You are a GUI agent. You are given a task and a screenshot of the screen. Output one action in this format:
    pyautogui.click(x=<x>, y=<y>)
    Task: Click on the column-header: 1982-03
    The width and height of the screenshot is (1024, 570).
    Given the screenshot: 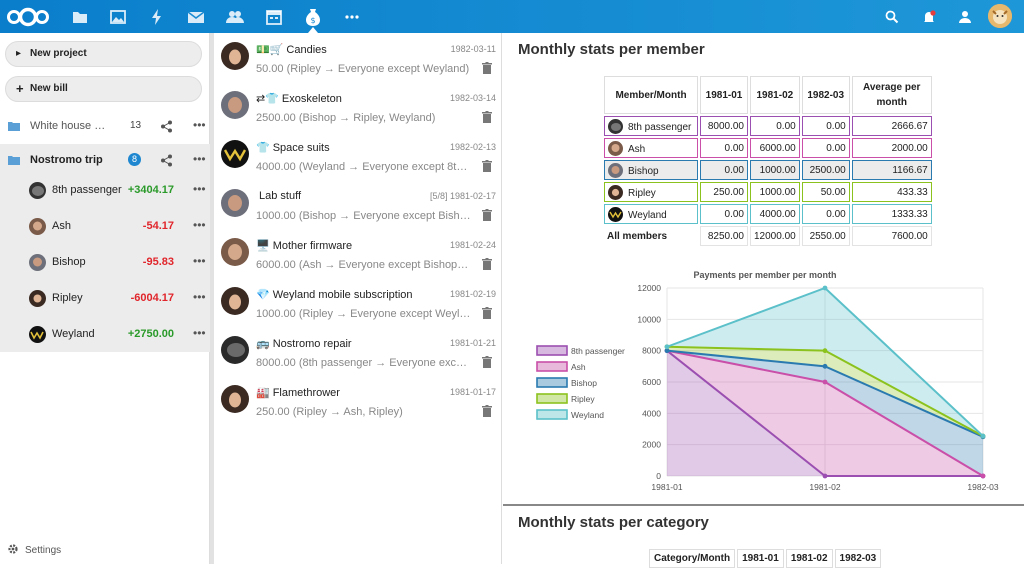 What is the action you would take?
    pyautogui.click(x=858, y=558)
    